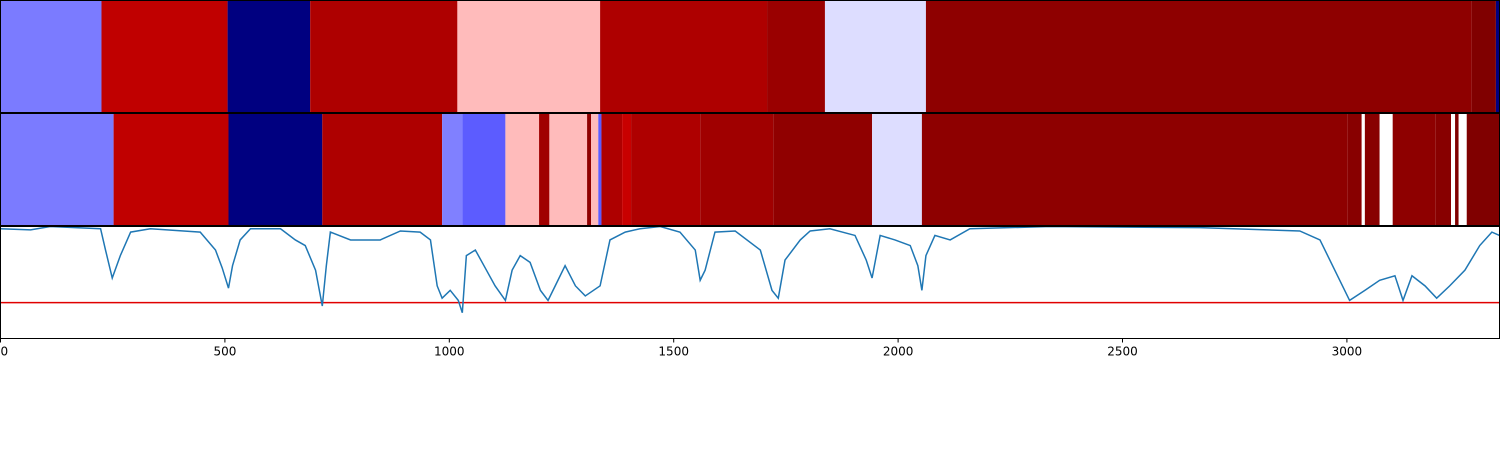  Describe the element at coordinates (224, 351) in the screenshot. I see `x-tick-label: 500` at that location.